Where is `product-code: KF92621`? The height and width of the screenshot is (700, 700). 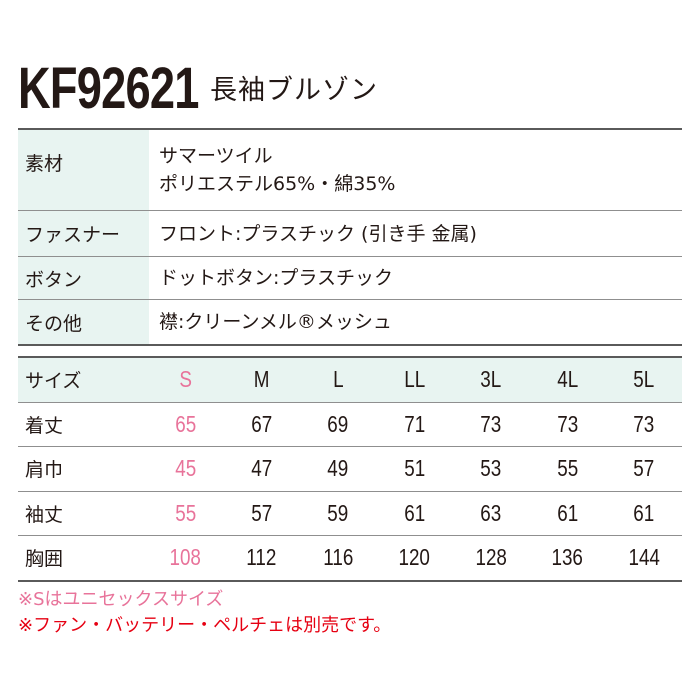
product-code: KF92621 is located at coordinates (108, 88).